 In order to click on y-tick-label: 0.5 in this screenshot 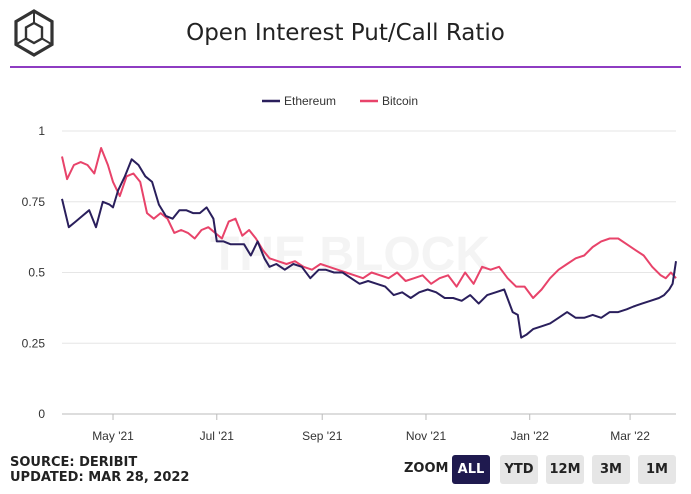, I will do `click(36, 273)`.